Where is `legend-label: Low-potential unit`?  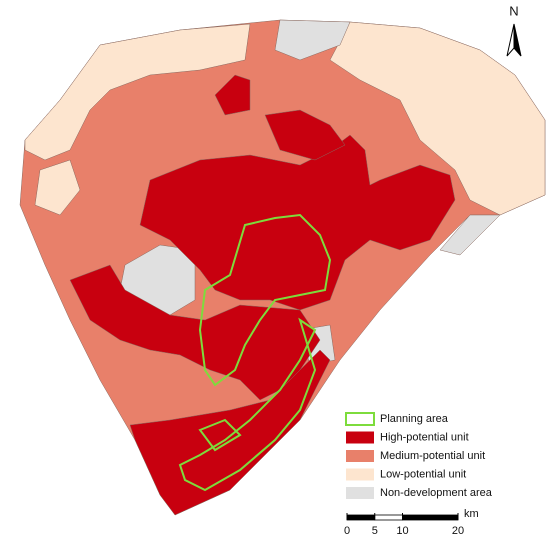 legend-label: Low-potential unit is located at coordinates (423, 474).